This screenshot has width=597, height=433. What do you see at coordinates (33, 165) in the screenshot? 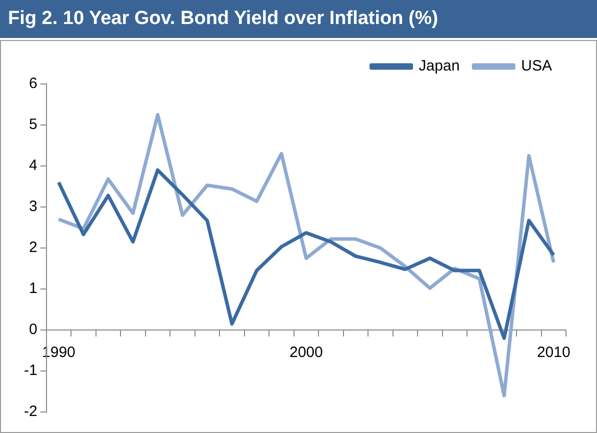
I see `y-tick-label: 4` at bounding box center [33, 165].